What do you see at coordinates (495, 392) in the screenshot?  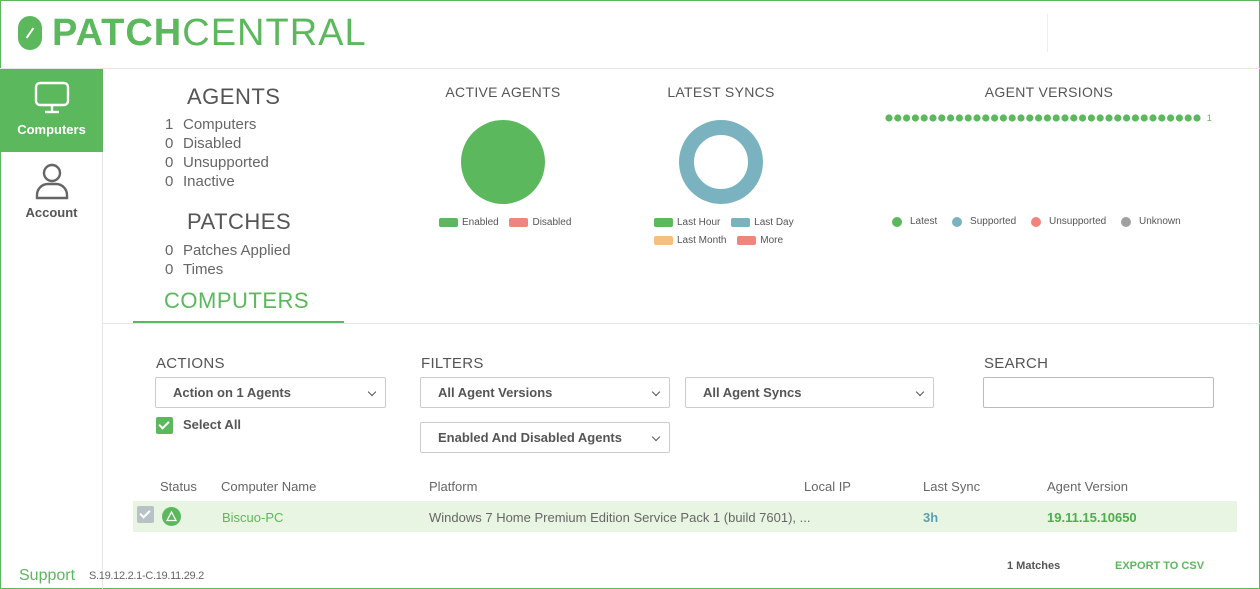 I see `agent-versions-filter-value: All Agent Versions` at bounding box center [495, 392].